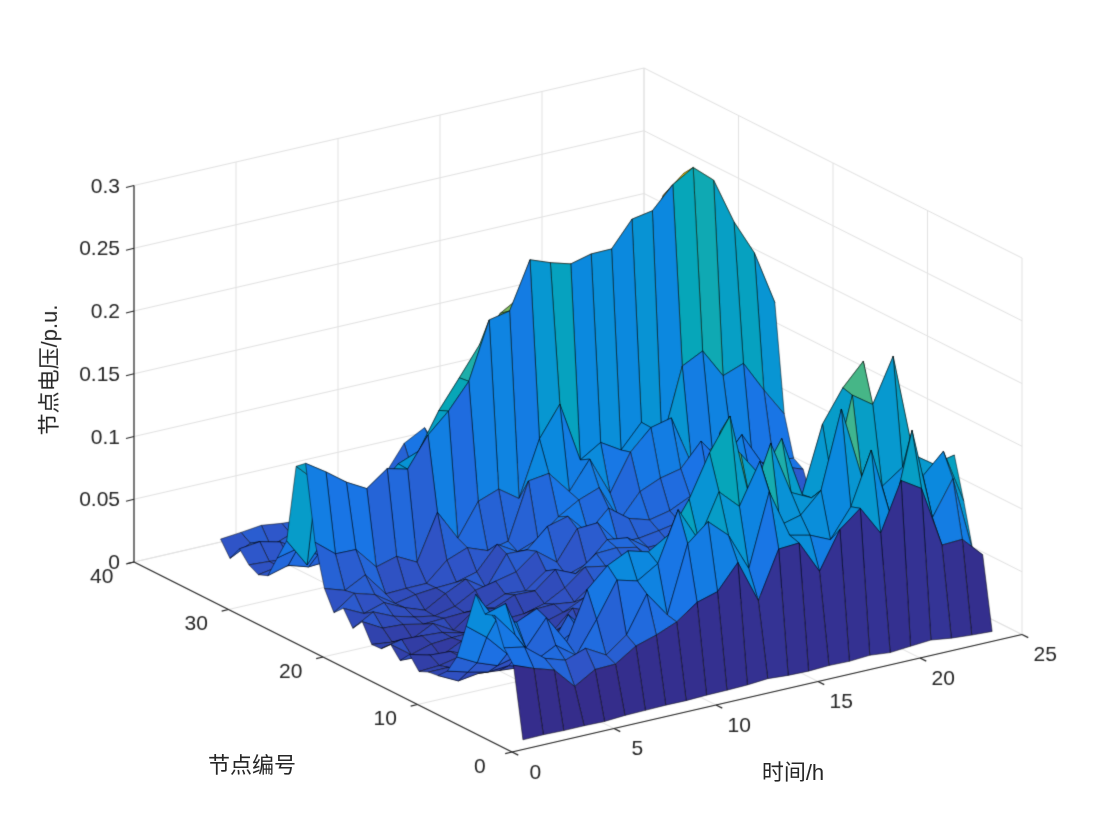 The width and height of the screenshot is (1109, 833). Describe the element at coordinates (251, 765) in the screenshot. I see `y-axis-label: 节点编号` at that location.